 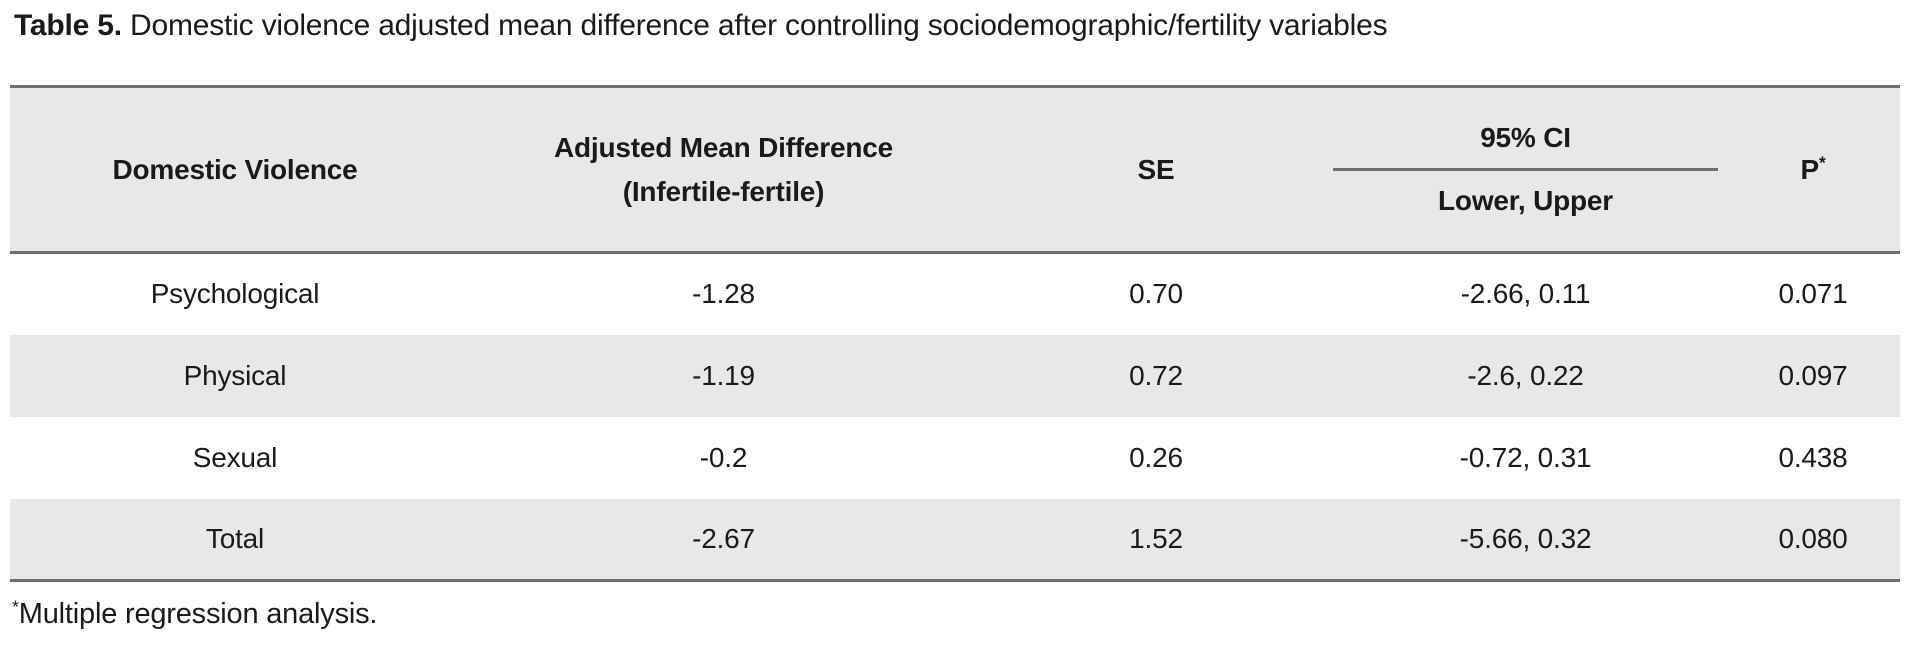 I want to click on cell-amd: -0.2, so click(x=723, y=457).